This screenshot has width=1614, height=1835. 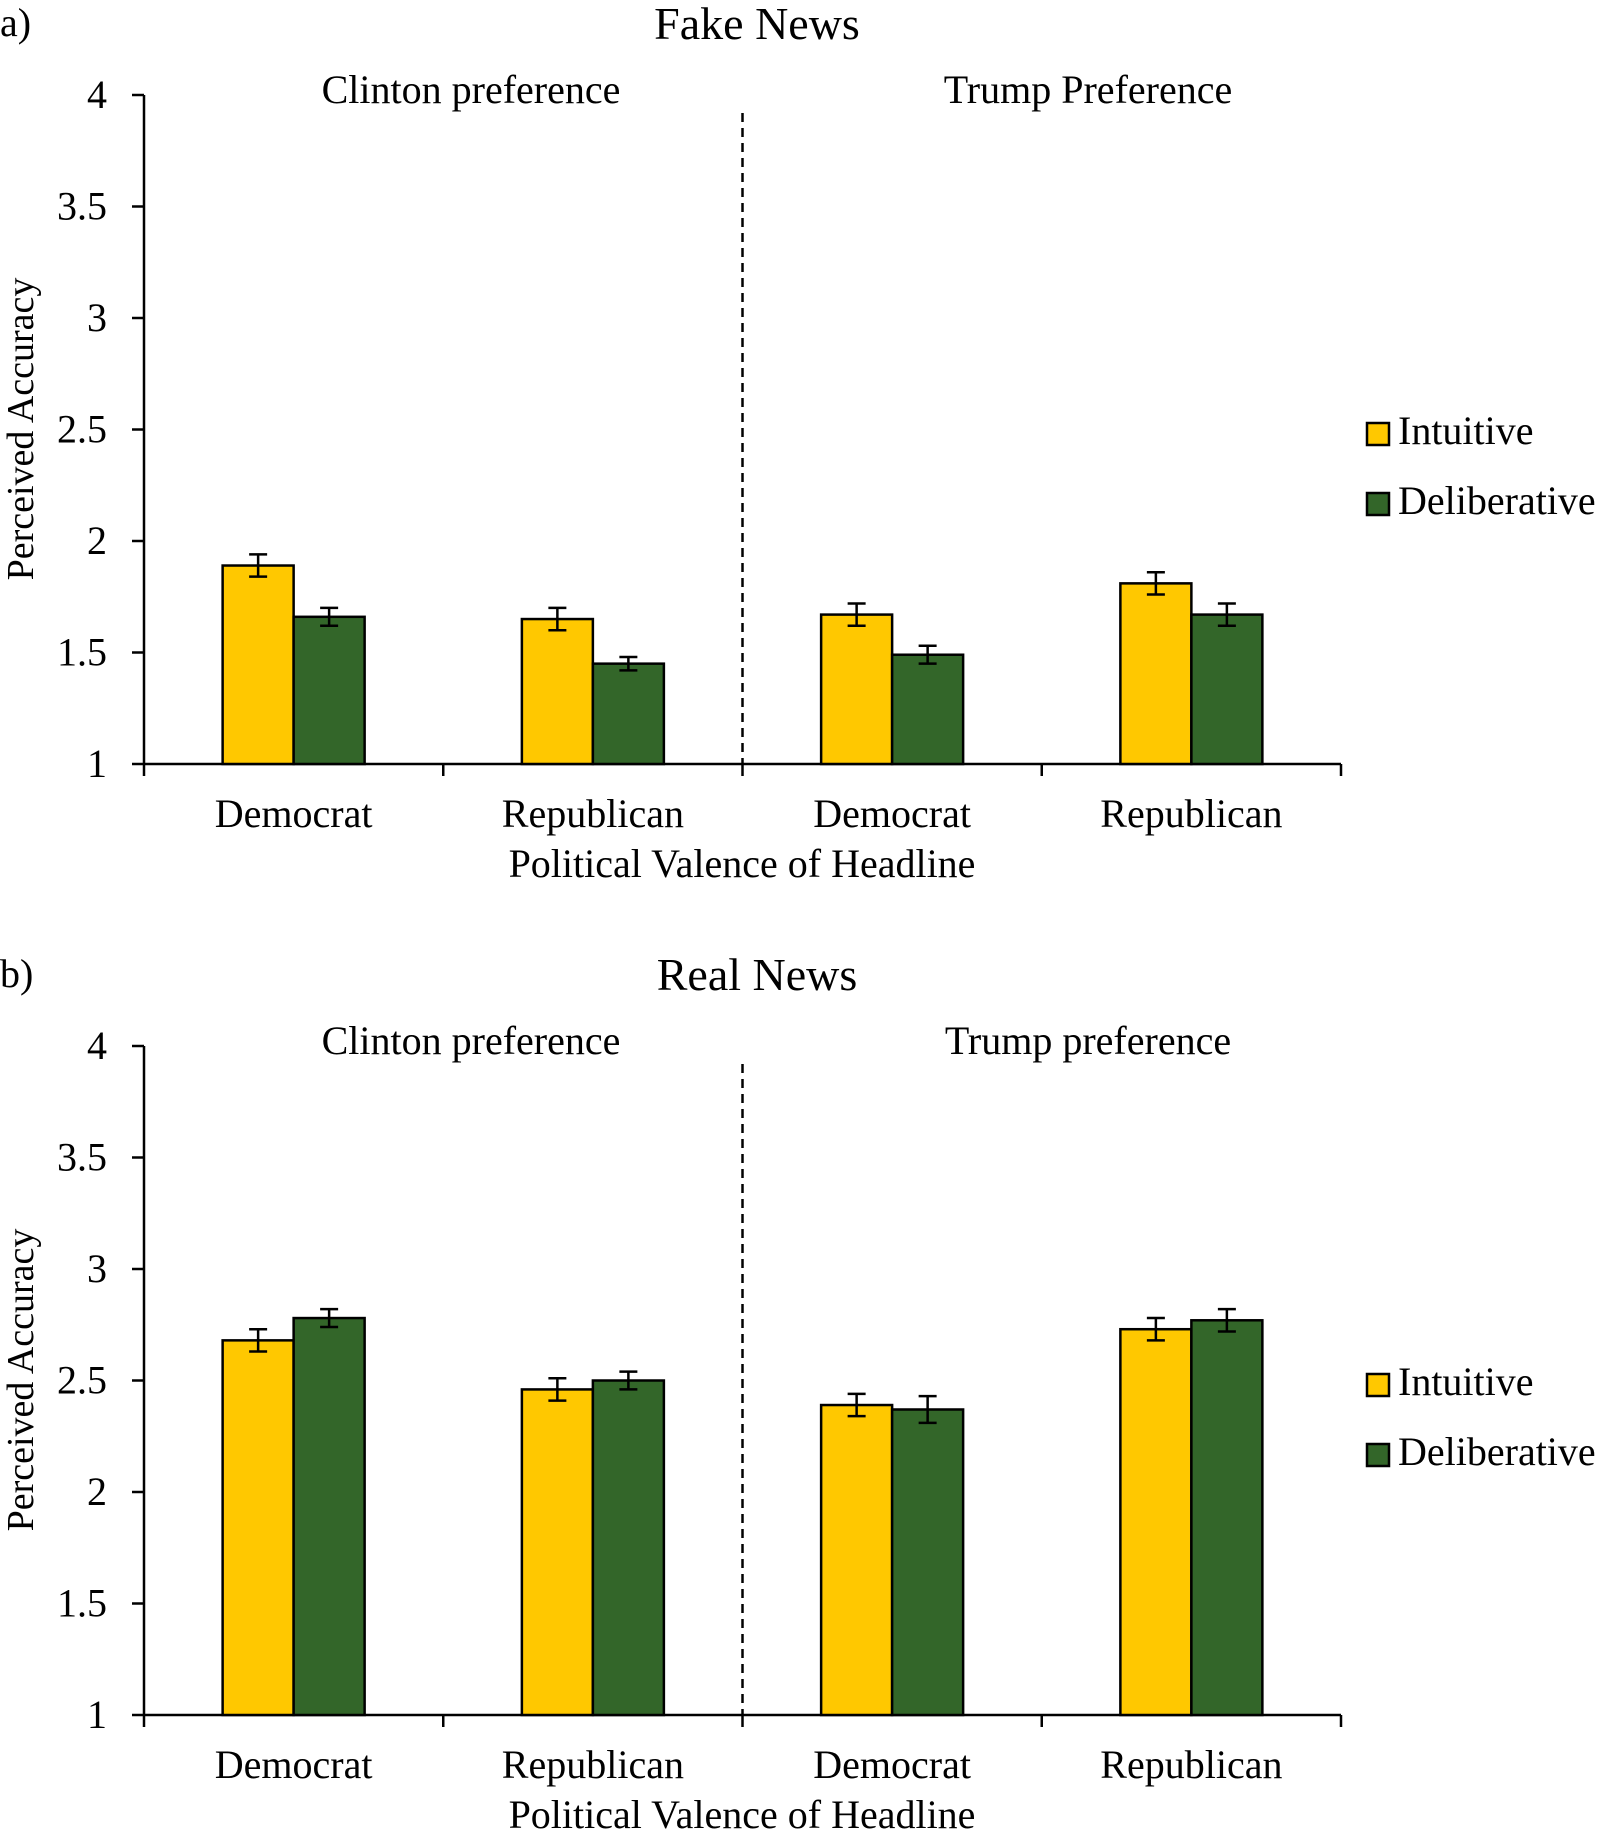 What do you see at coordinates (757, 24) in the screenshot?
I see `chart-title: Fake News` at bounding box center [757, 24].